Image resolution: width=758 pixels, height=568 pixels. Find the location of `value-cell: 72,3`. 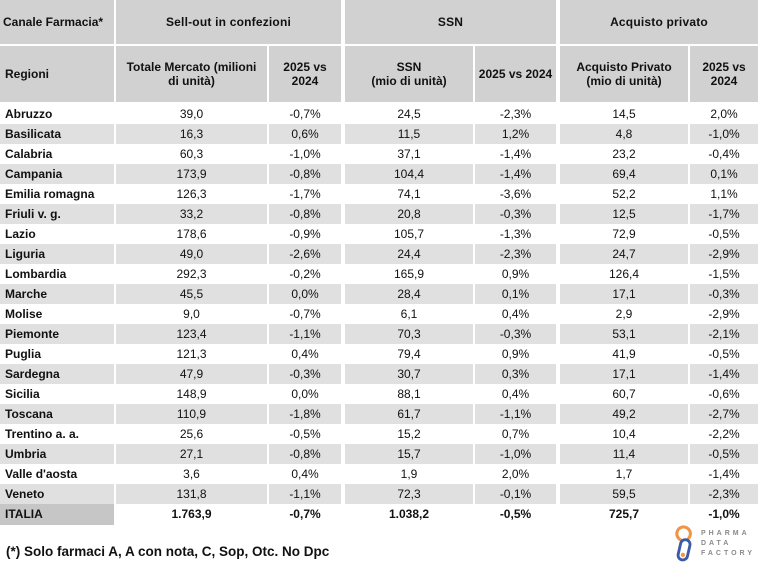

value-cell: 72,3 is located at coordinates (410, 494).